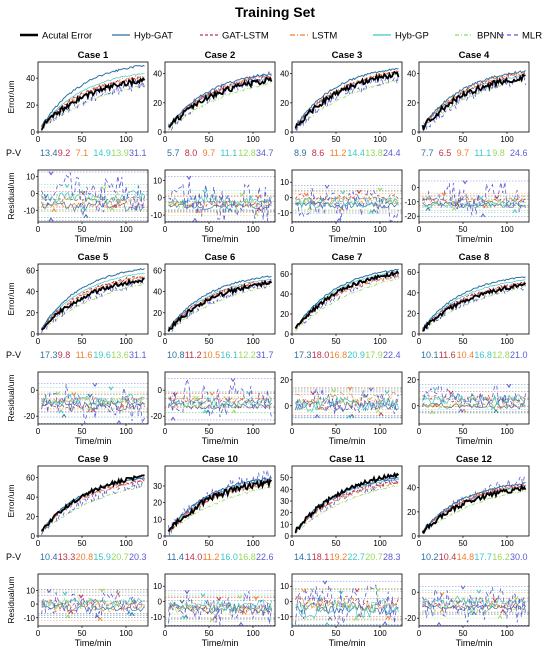 The height and width of the screenshot is (667, 550). I want to click on pv-value-gat_lstm: 8.6, so click(318, 153).